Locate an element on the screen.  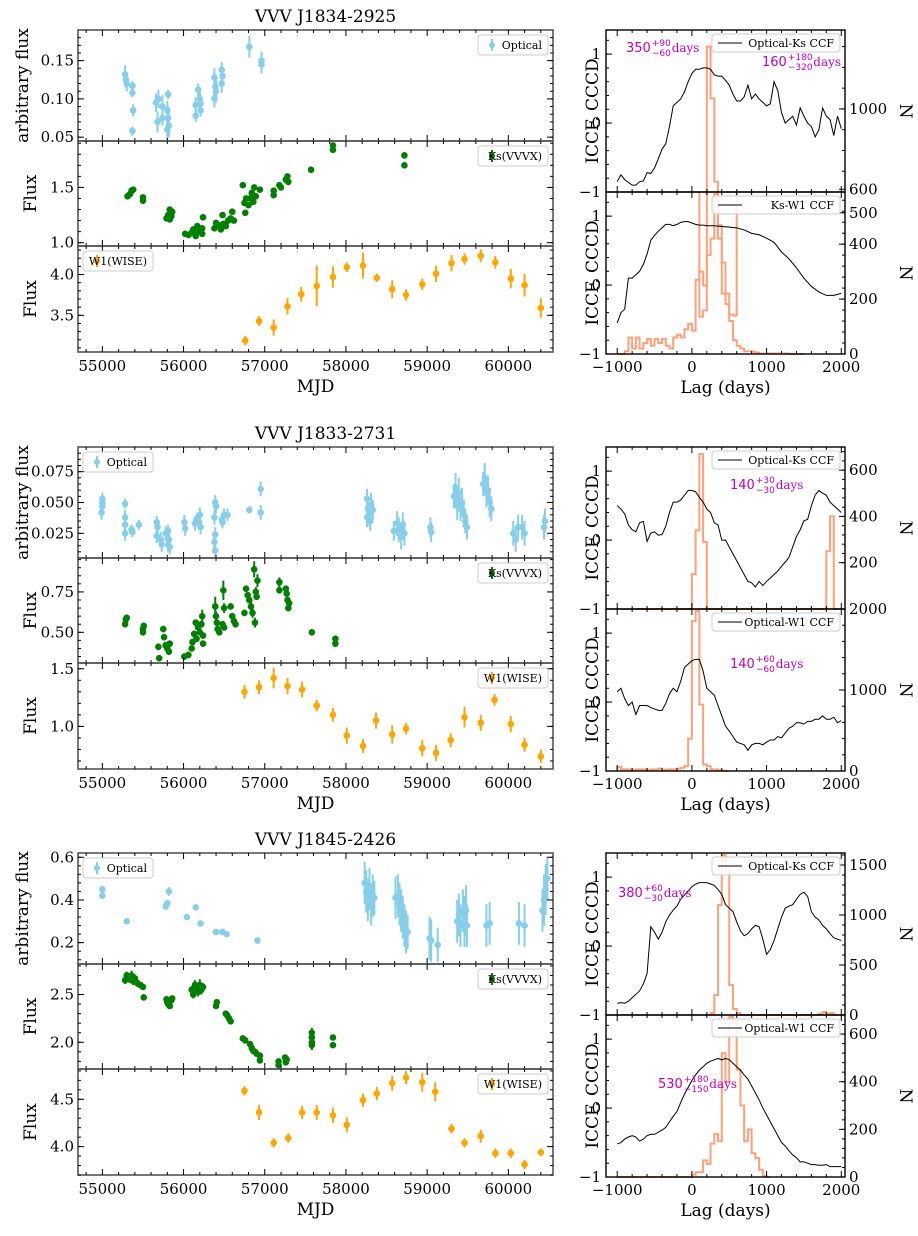
y-tick-label: 4.5 is located at coordinates (62, 1099).